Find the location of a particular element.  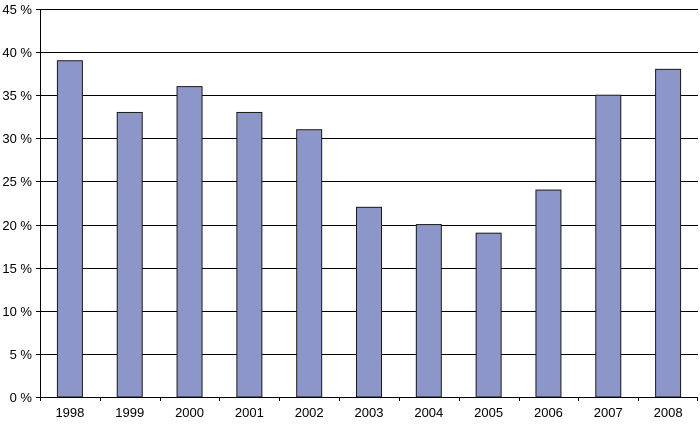

y-tick-label-25: 25 % is located at coordinates (17, 181).